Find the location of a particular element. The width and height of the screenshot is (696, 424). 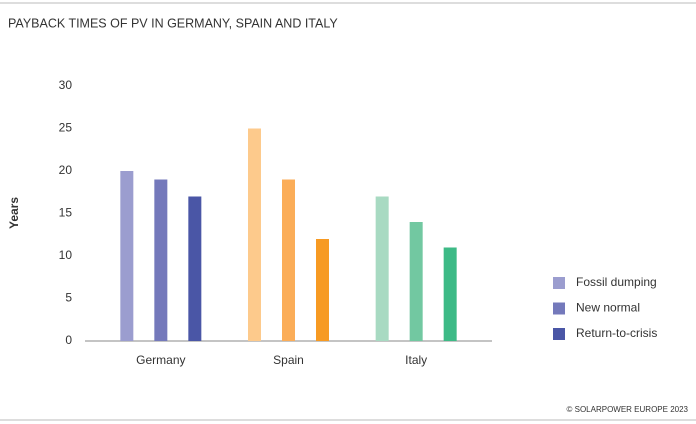

y-tick-label: 15 is located at coordinates (66, 213).